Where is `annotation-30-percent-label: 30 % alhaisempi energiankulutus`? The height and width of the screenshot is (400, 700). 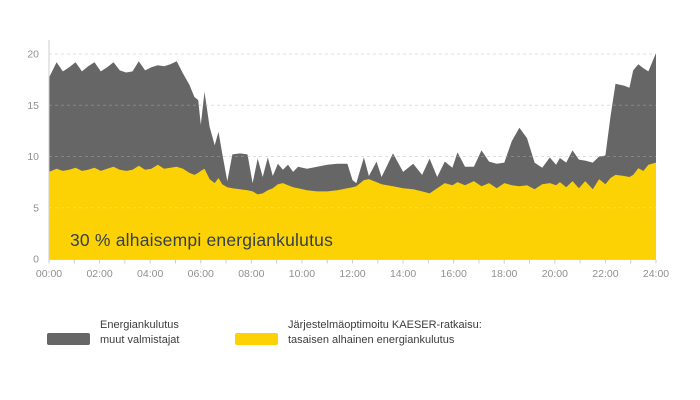 annotation-30-percent-label: 30 % alhaisempi energiankulutus is located at coordinates (202, 240).